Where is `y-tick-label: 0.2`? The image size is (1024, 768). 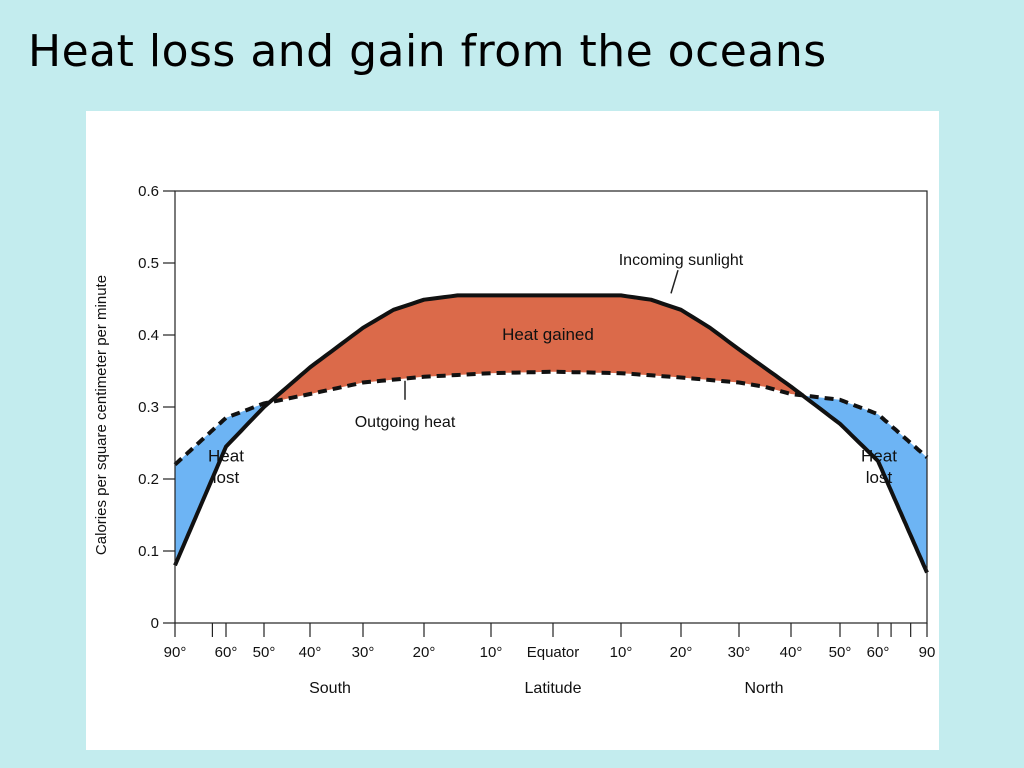 y-tick-label: 0.2 is located at coordinates (148, 479).